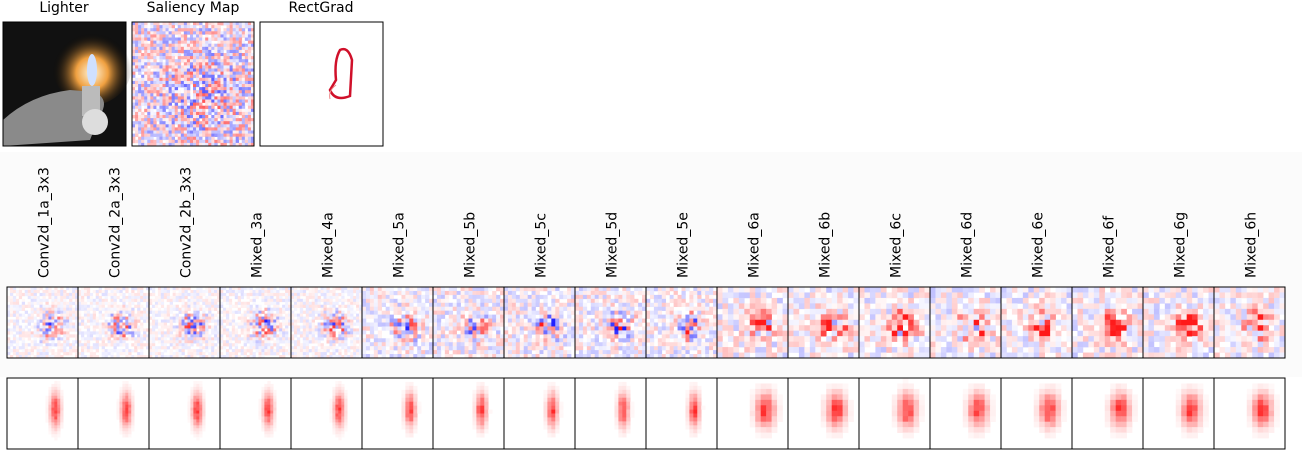  What do you see at coordinates (193, 84) in the screenshot?
I see `saliency-image` at bounding box center [193, 84].